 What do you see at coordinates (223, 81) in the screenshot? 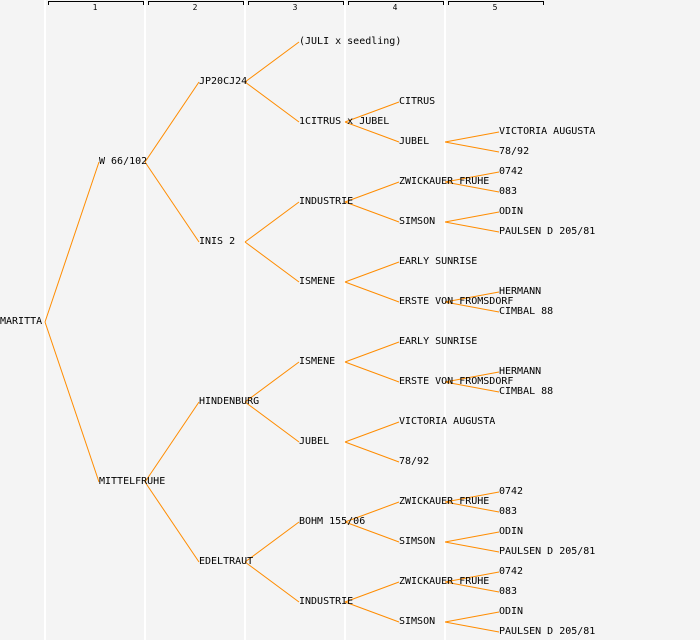
I see `pedigree-node: JP20CJ24` at bounding box center [223, 81].